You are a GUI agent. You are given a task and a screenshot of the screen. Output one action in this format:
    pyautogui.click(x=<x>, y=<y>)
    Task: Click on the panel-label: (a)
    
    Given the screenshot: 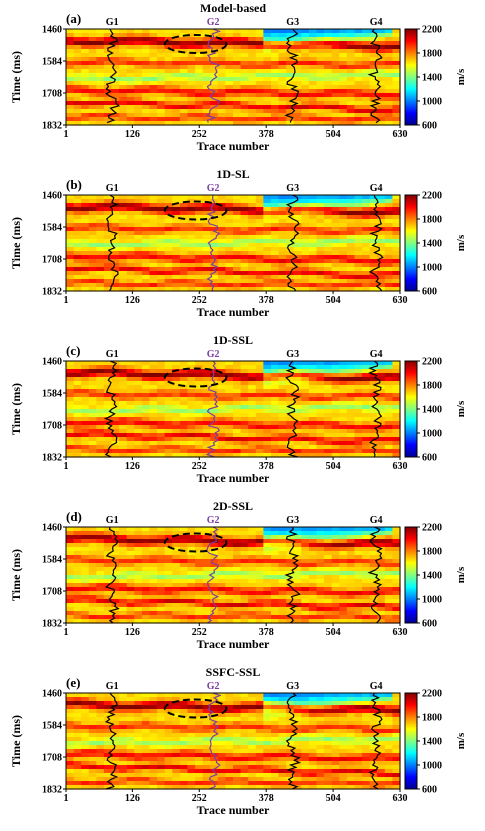 What is the action you would take?
    pyautogui.click(x=73, y=18)
    